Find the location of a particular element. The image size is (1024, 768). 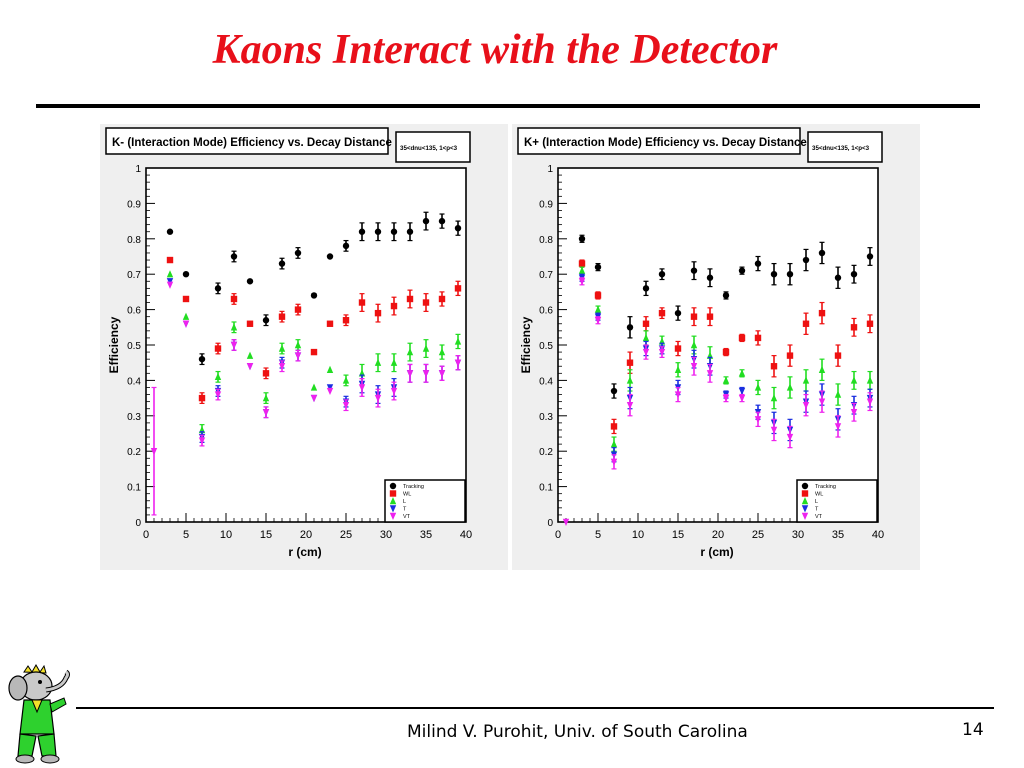

data-point-t is located at coordinates (742, 391).